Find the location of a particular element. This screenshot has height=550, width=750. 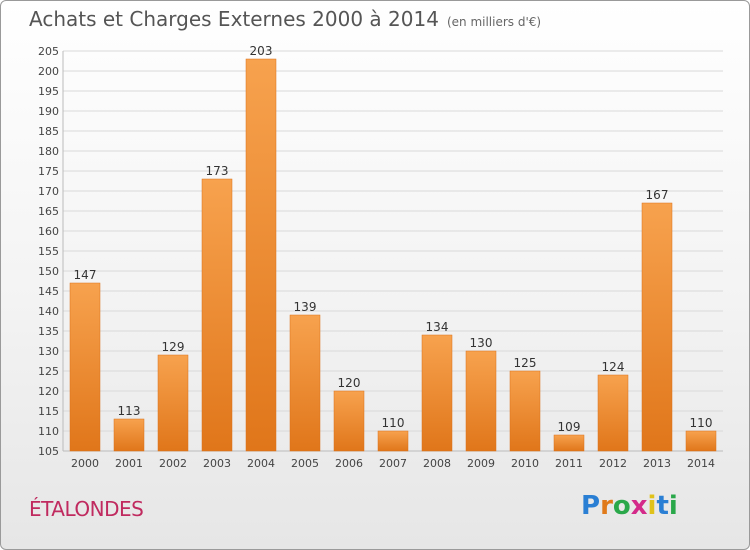

x-tick-label: 2004 is located at coordinates (261, 463).